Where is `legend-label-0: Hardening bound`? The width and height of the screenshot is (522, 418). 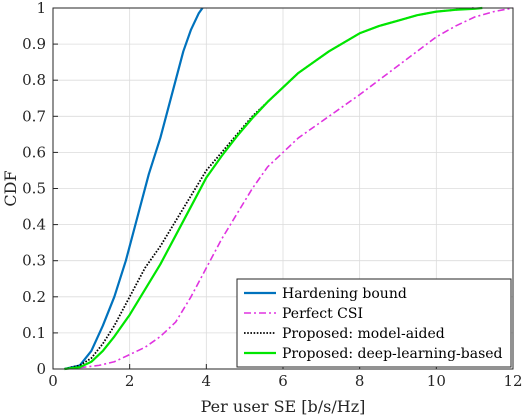 legend-label-0: Hardening bound is located at coordinates (344, 294).